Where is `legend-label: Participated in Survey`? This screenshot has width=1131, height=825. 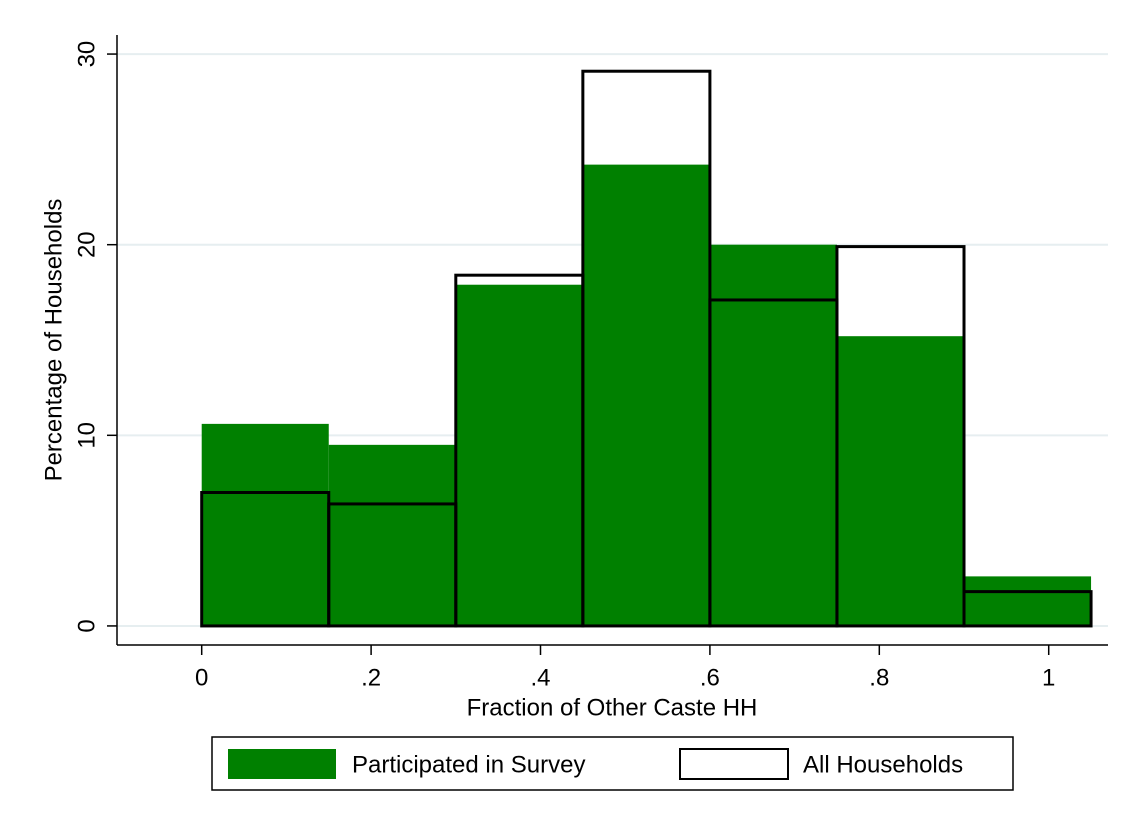 legend-label: Participated in Survey is located at coordinates (468, 764).